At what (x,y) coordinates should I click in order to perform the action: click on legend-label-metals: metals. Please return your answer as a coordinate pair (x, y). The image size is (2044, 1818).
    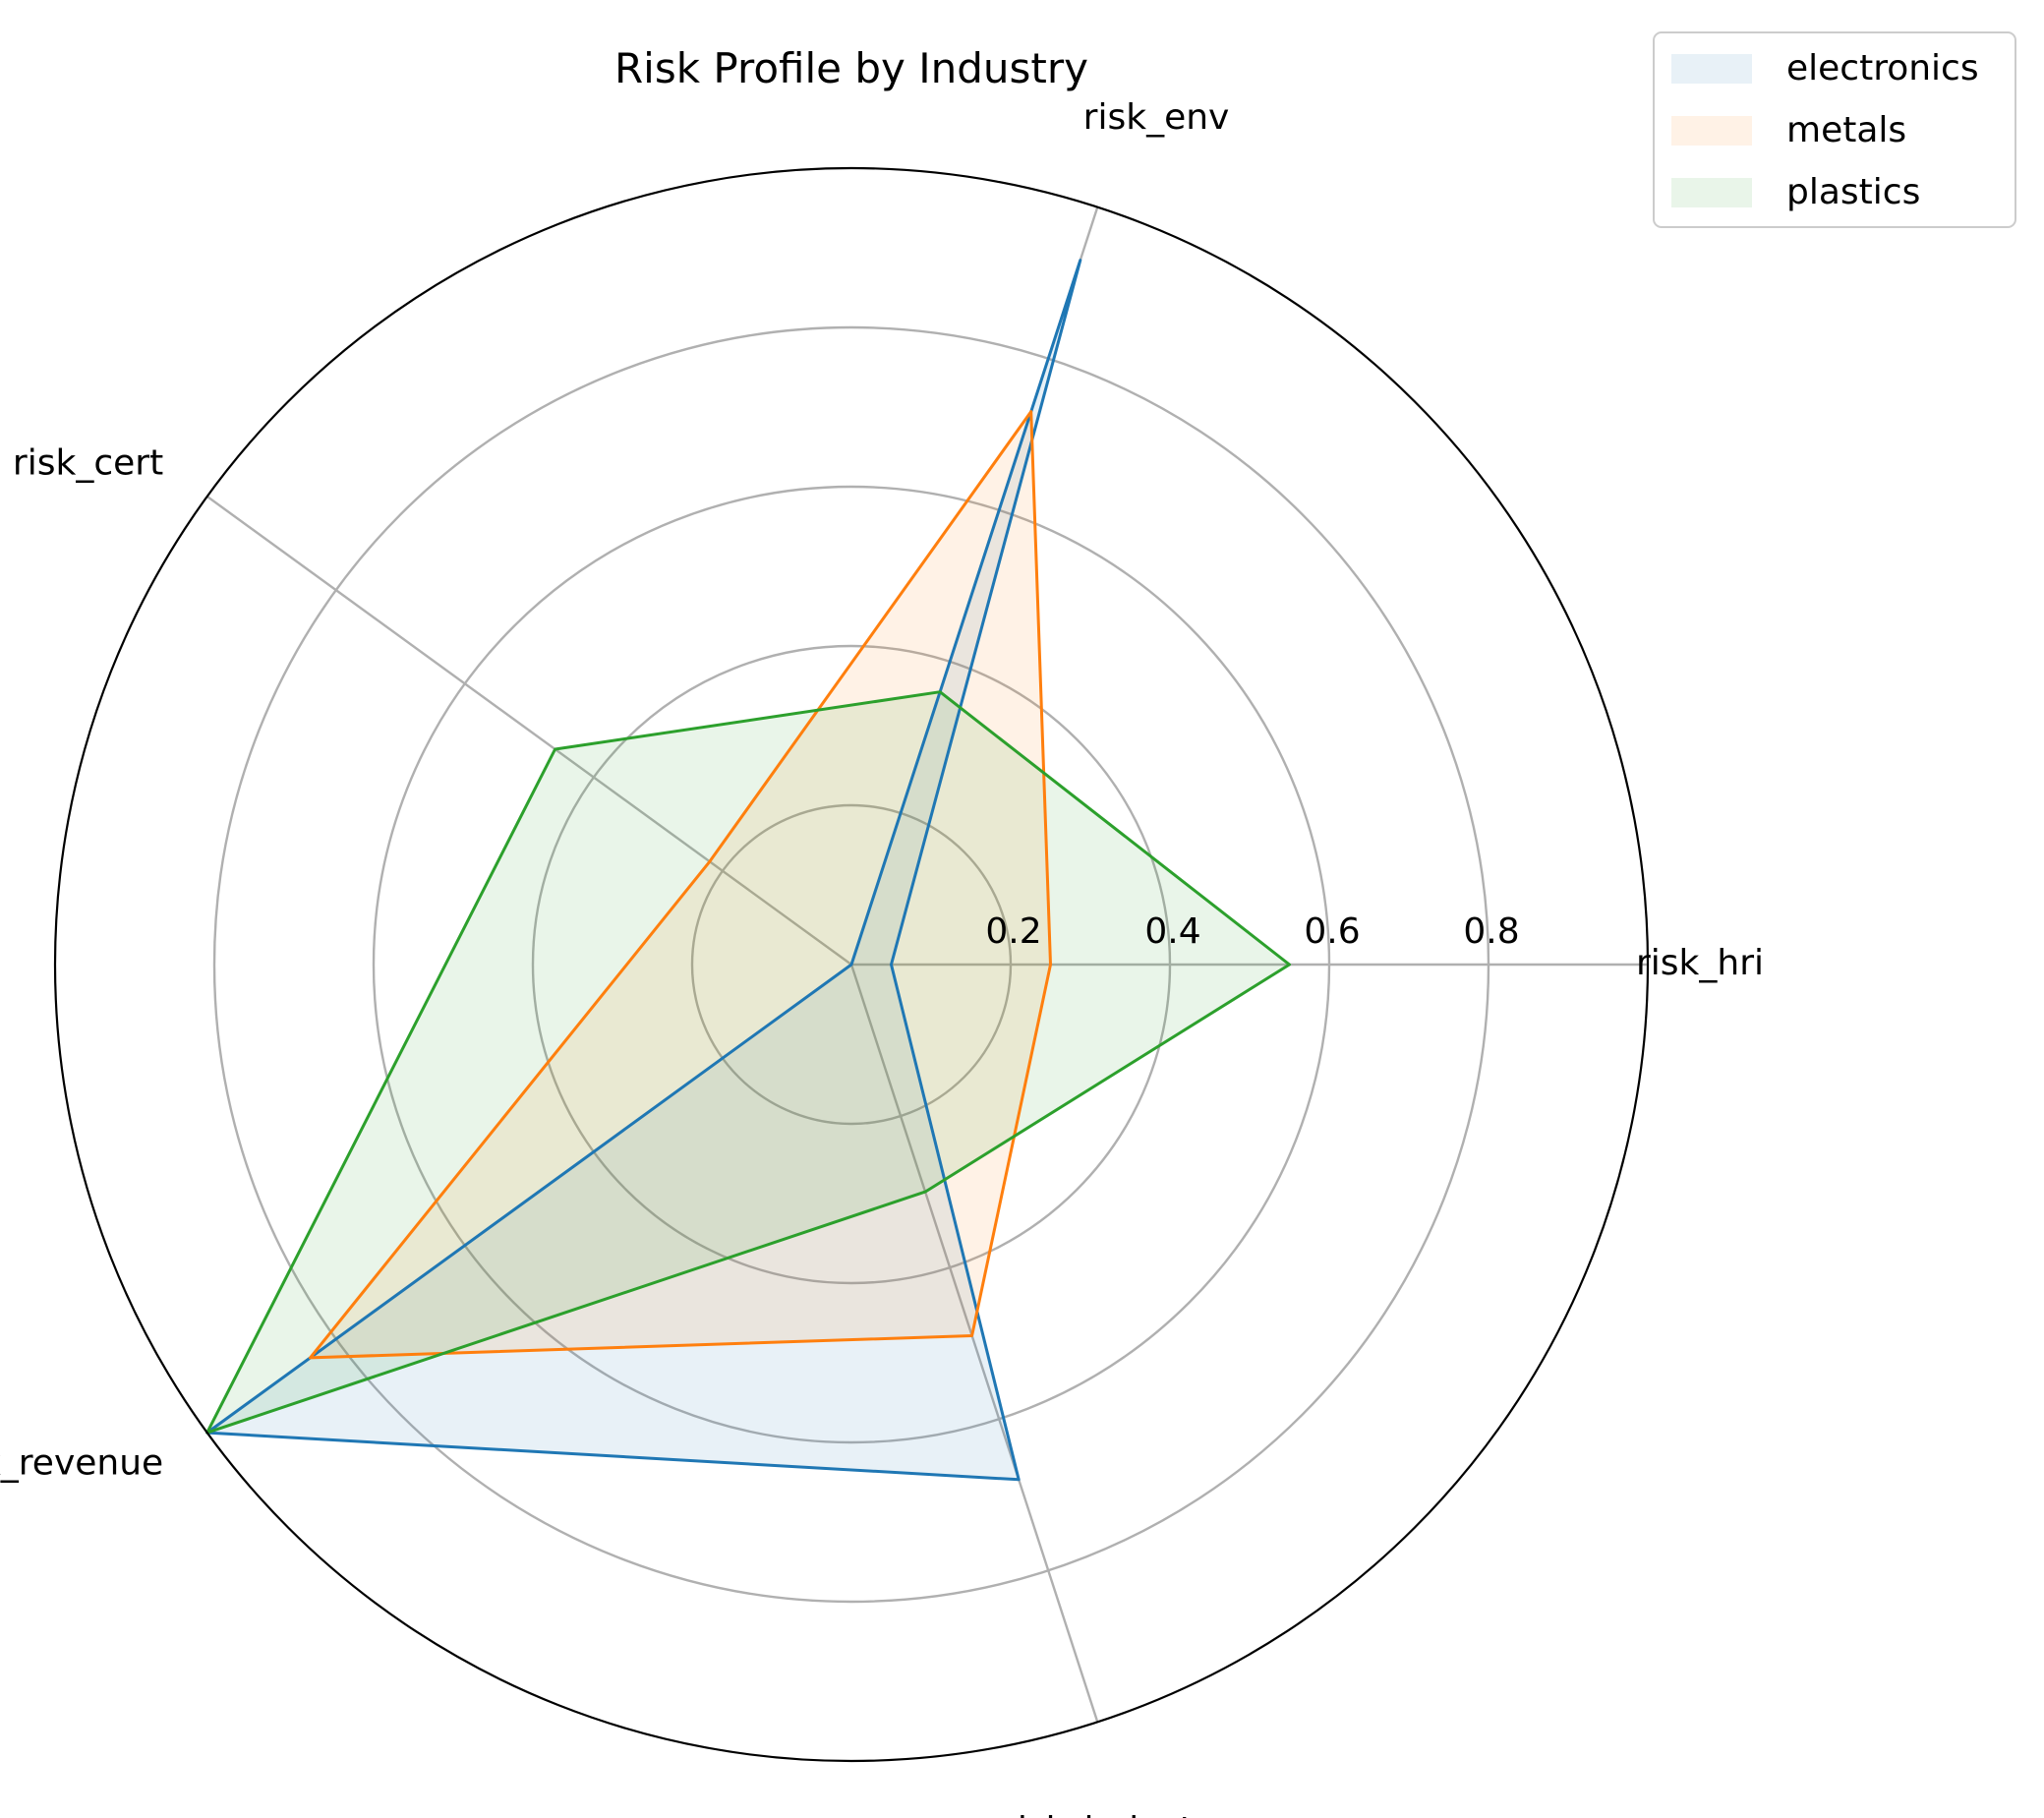
    Looking at the image, I should click on (1846, 130).